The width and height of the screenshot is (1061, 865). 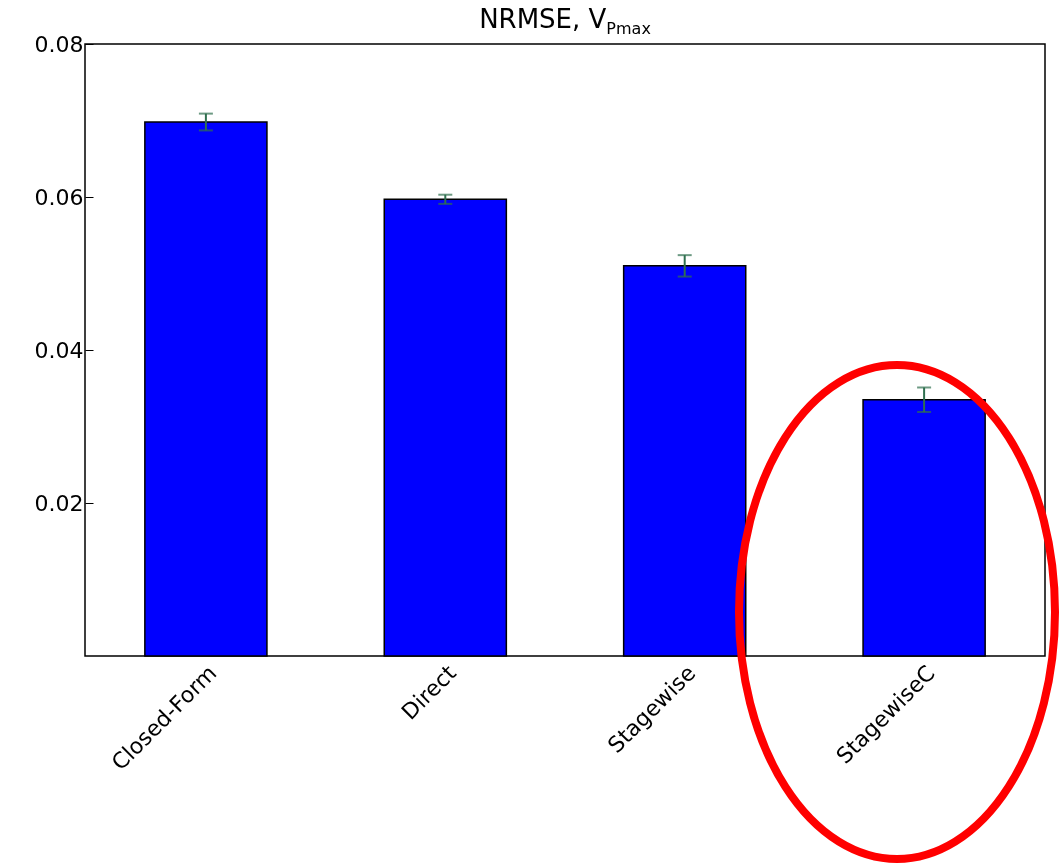 I want to click on chart-title: NRMSE, V$_{Pmax}$, so click(x=565, y=21).